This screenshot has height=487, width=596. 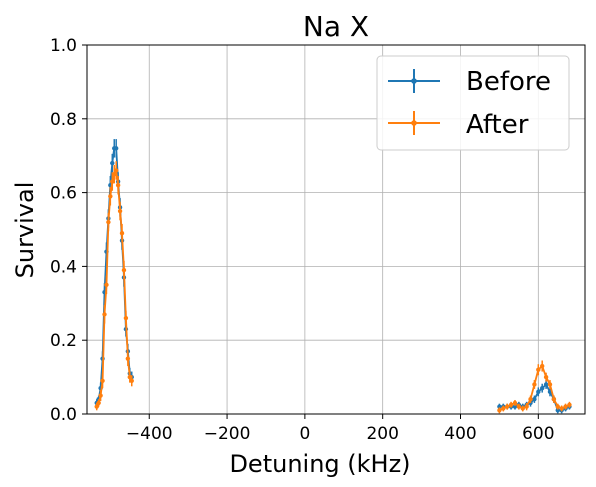 I want to click on x-axis-label: Detuning (kHz), so click(x=319, y=464).